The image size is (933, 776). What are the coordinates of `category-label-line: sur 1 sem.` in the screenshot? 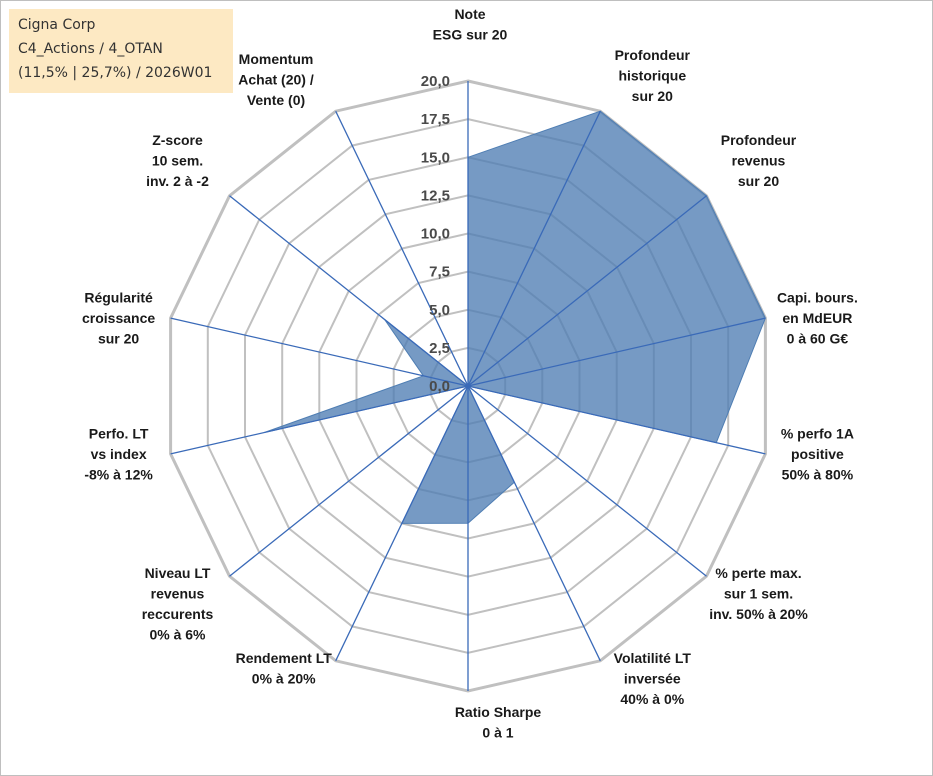 It's located at (758, 594).